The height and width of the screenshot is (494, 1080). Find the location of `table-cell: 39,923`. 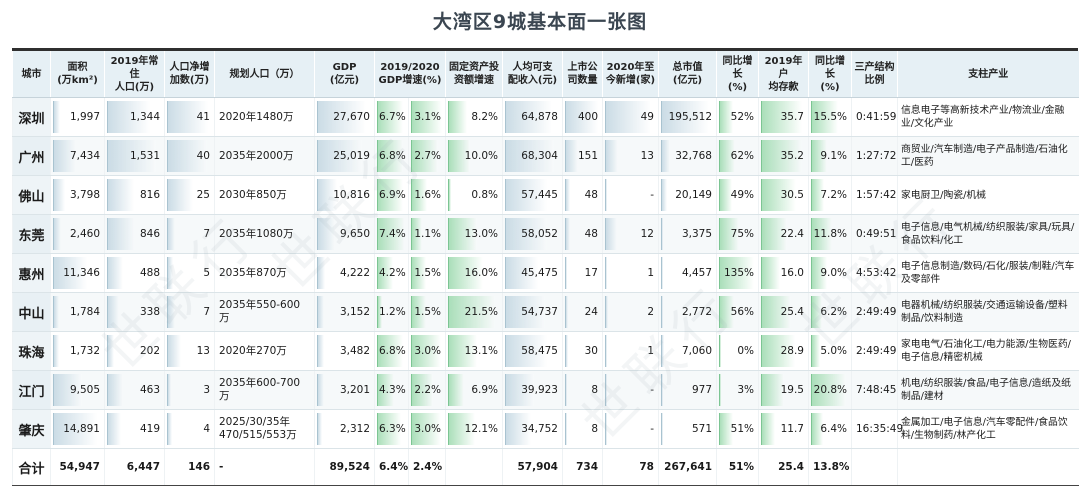

table-cell: 39,923 is located at coordinates (532, 390).